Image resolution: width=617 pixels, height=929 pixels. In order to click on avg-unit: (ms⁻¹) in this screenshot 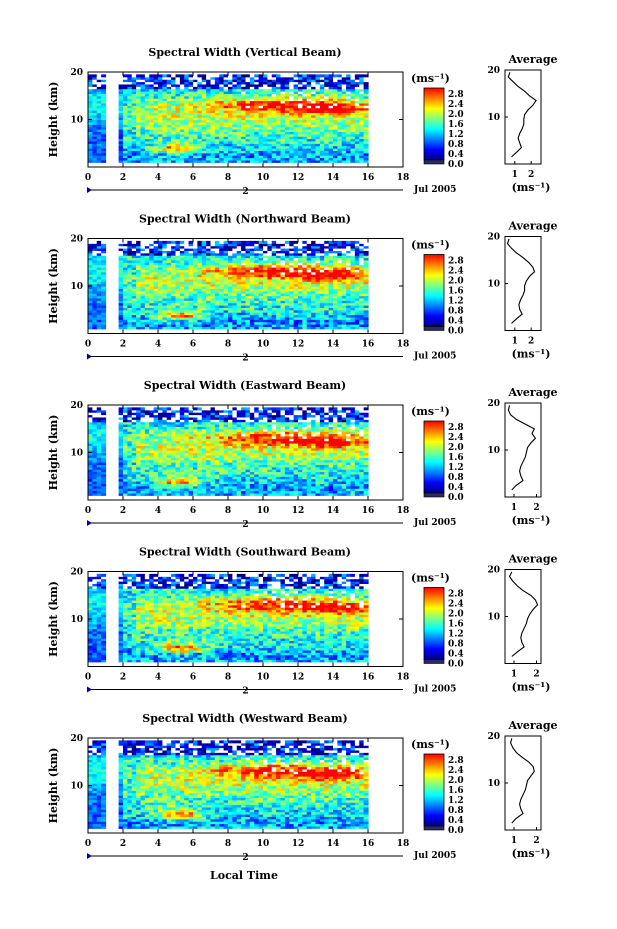, I will do `click(531, 187)`.